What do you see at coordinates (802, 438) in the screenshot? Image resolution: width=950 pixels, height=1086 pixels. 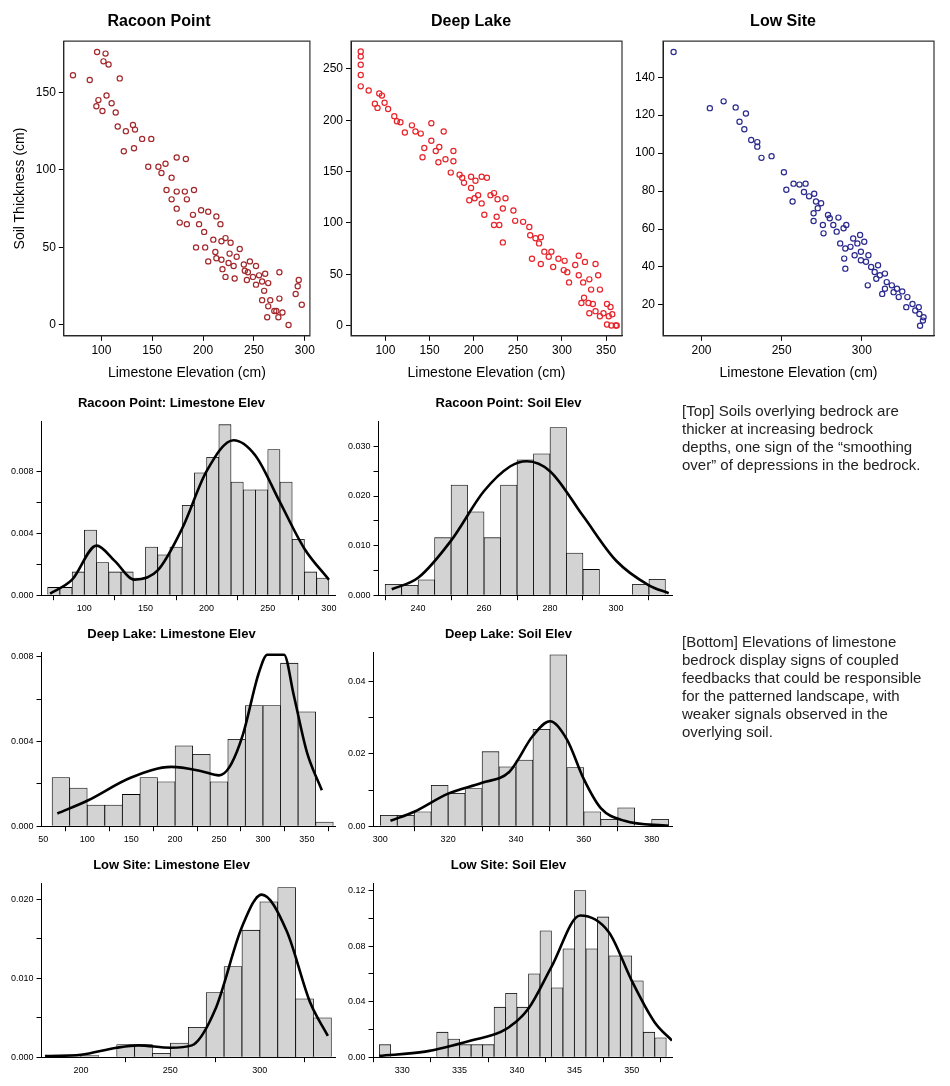 I see `text: [Top] Soils overlying bedrock are thicker at increasing bedrock depths, one sign of the “smoothing over” of depressions in the bedrock.` at bounding box center [802, 438].